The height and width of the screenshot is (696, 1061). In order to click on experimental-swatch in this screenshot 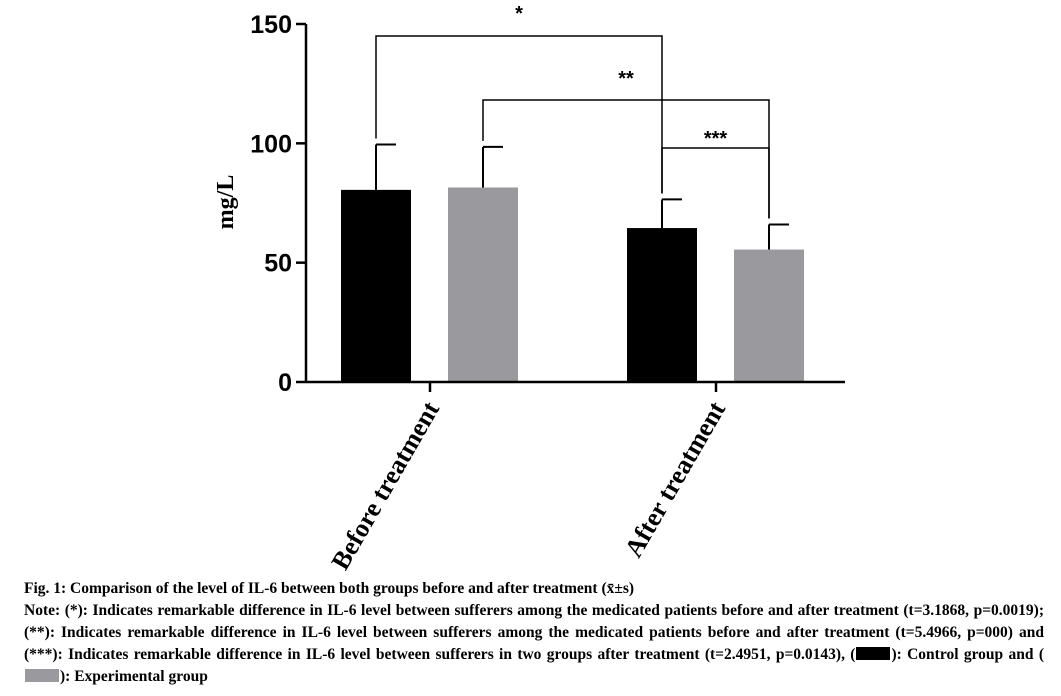, I will do `click(42, 675)`.